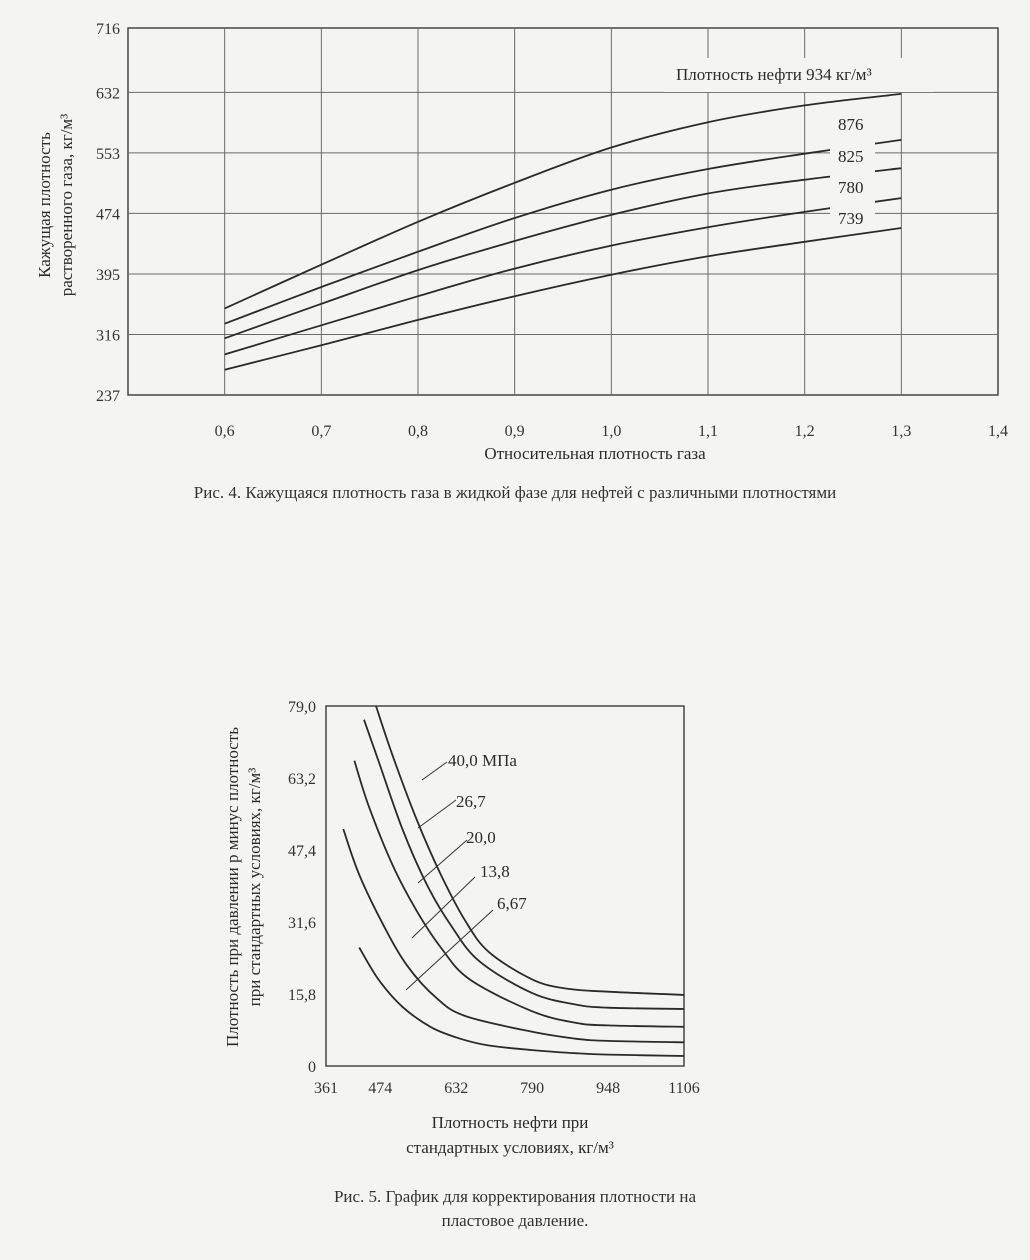  I want to click on fig4-x-axis-label: Относительная плотность газа, so click(595, 453).